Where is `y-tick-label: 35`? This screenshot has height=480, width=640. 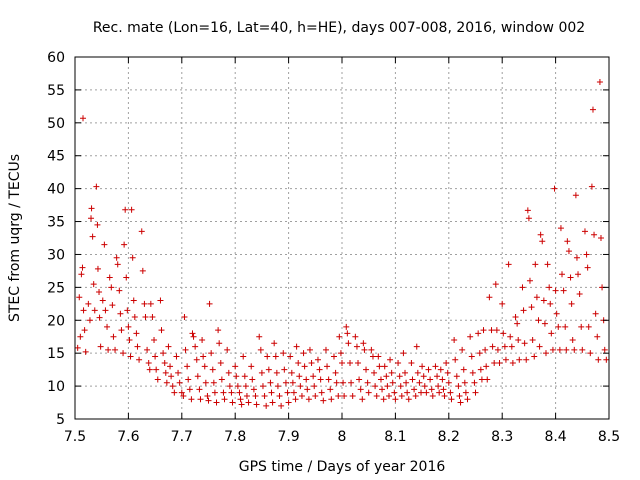
y-tick-label: 35 is located at coordinates (56, 223).